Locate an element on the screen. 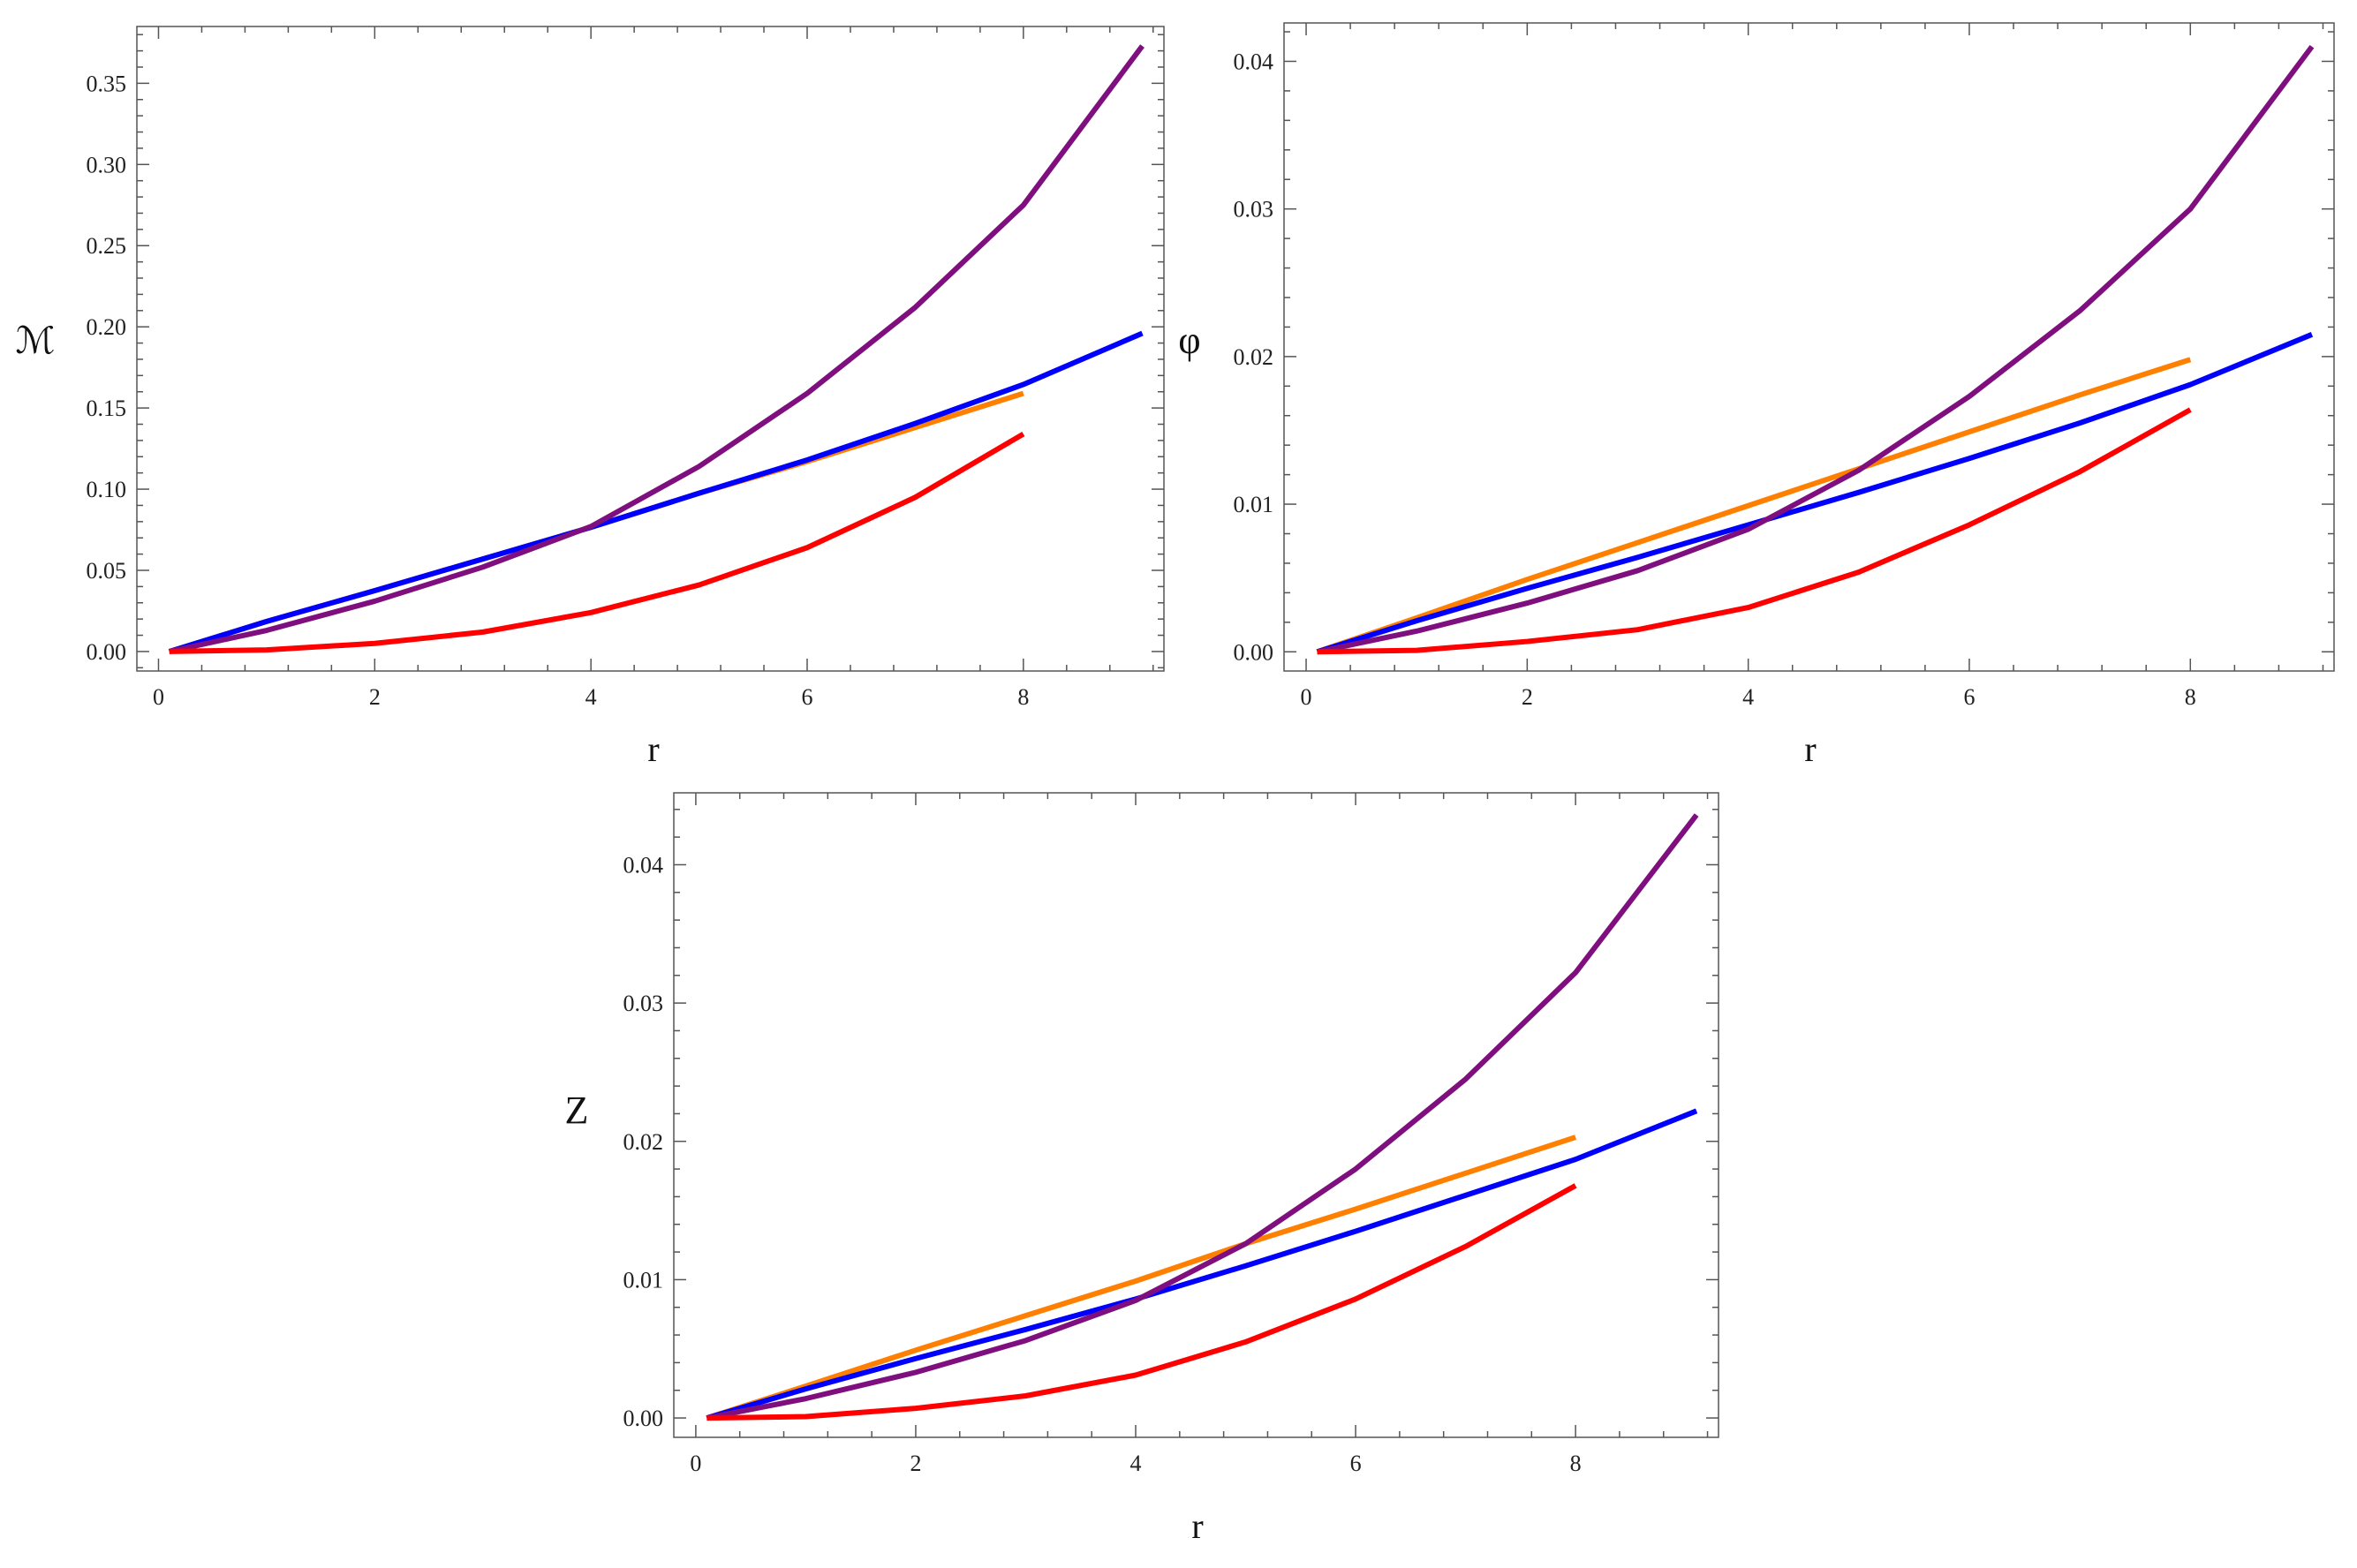  y-tick-label: 0.05 is located at coordinates (107, 571).